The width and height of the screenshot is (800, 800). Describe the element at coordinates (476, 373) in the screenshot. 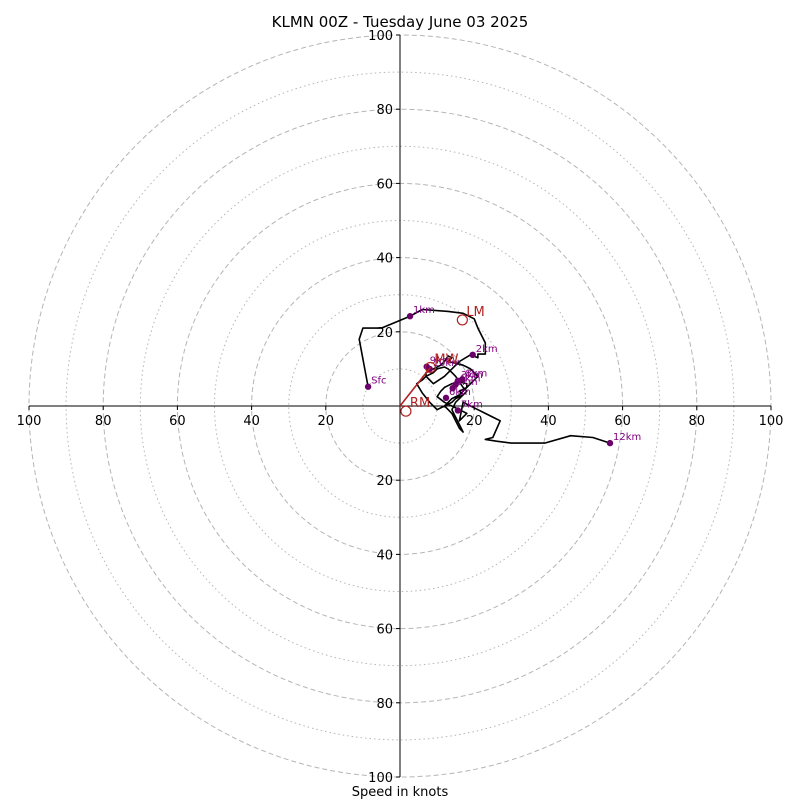

I see `height-label-8km: 8km` at that location.